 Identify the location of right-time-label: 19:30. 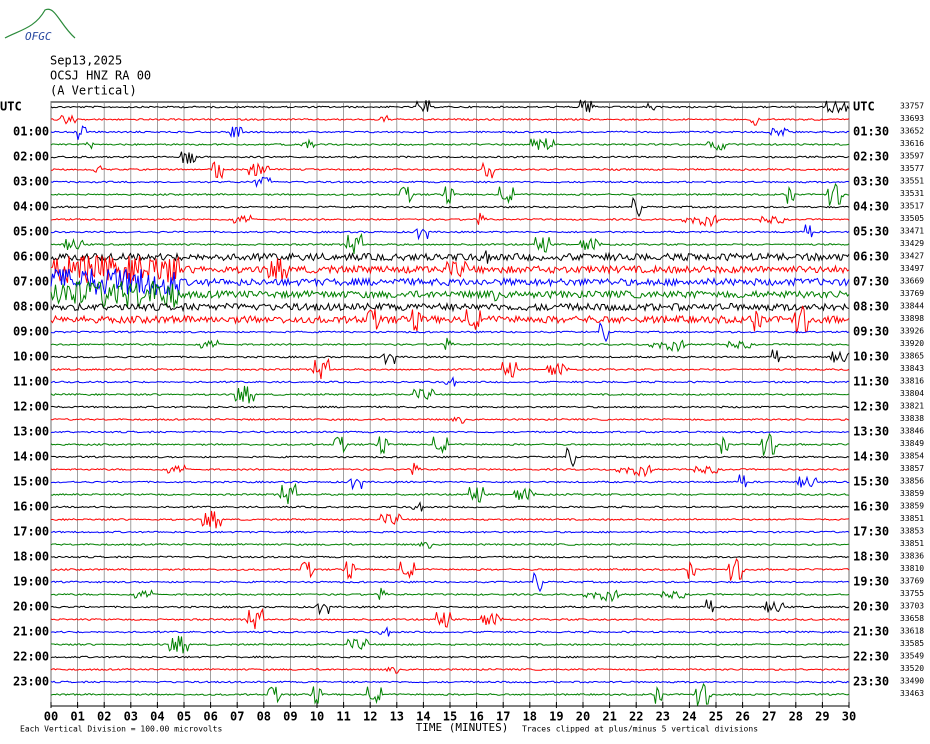
(871, 582).